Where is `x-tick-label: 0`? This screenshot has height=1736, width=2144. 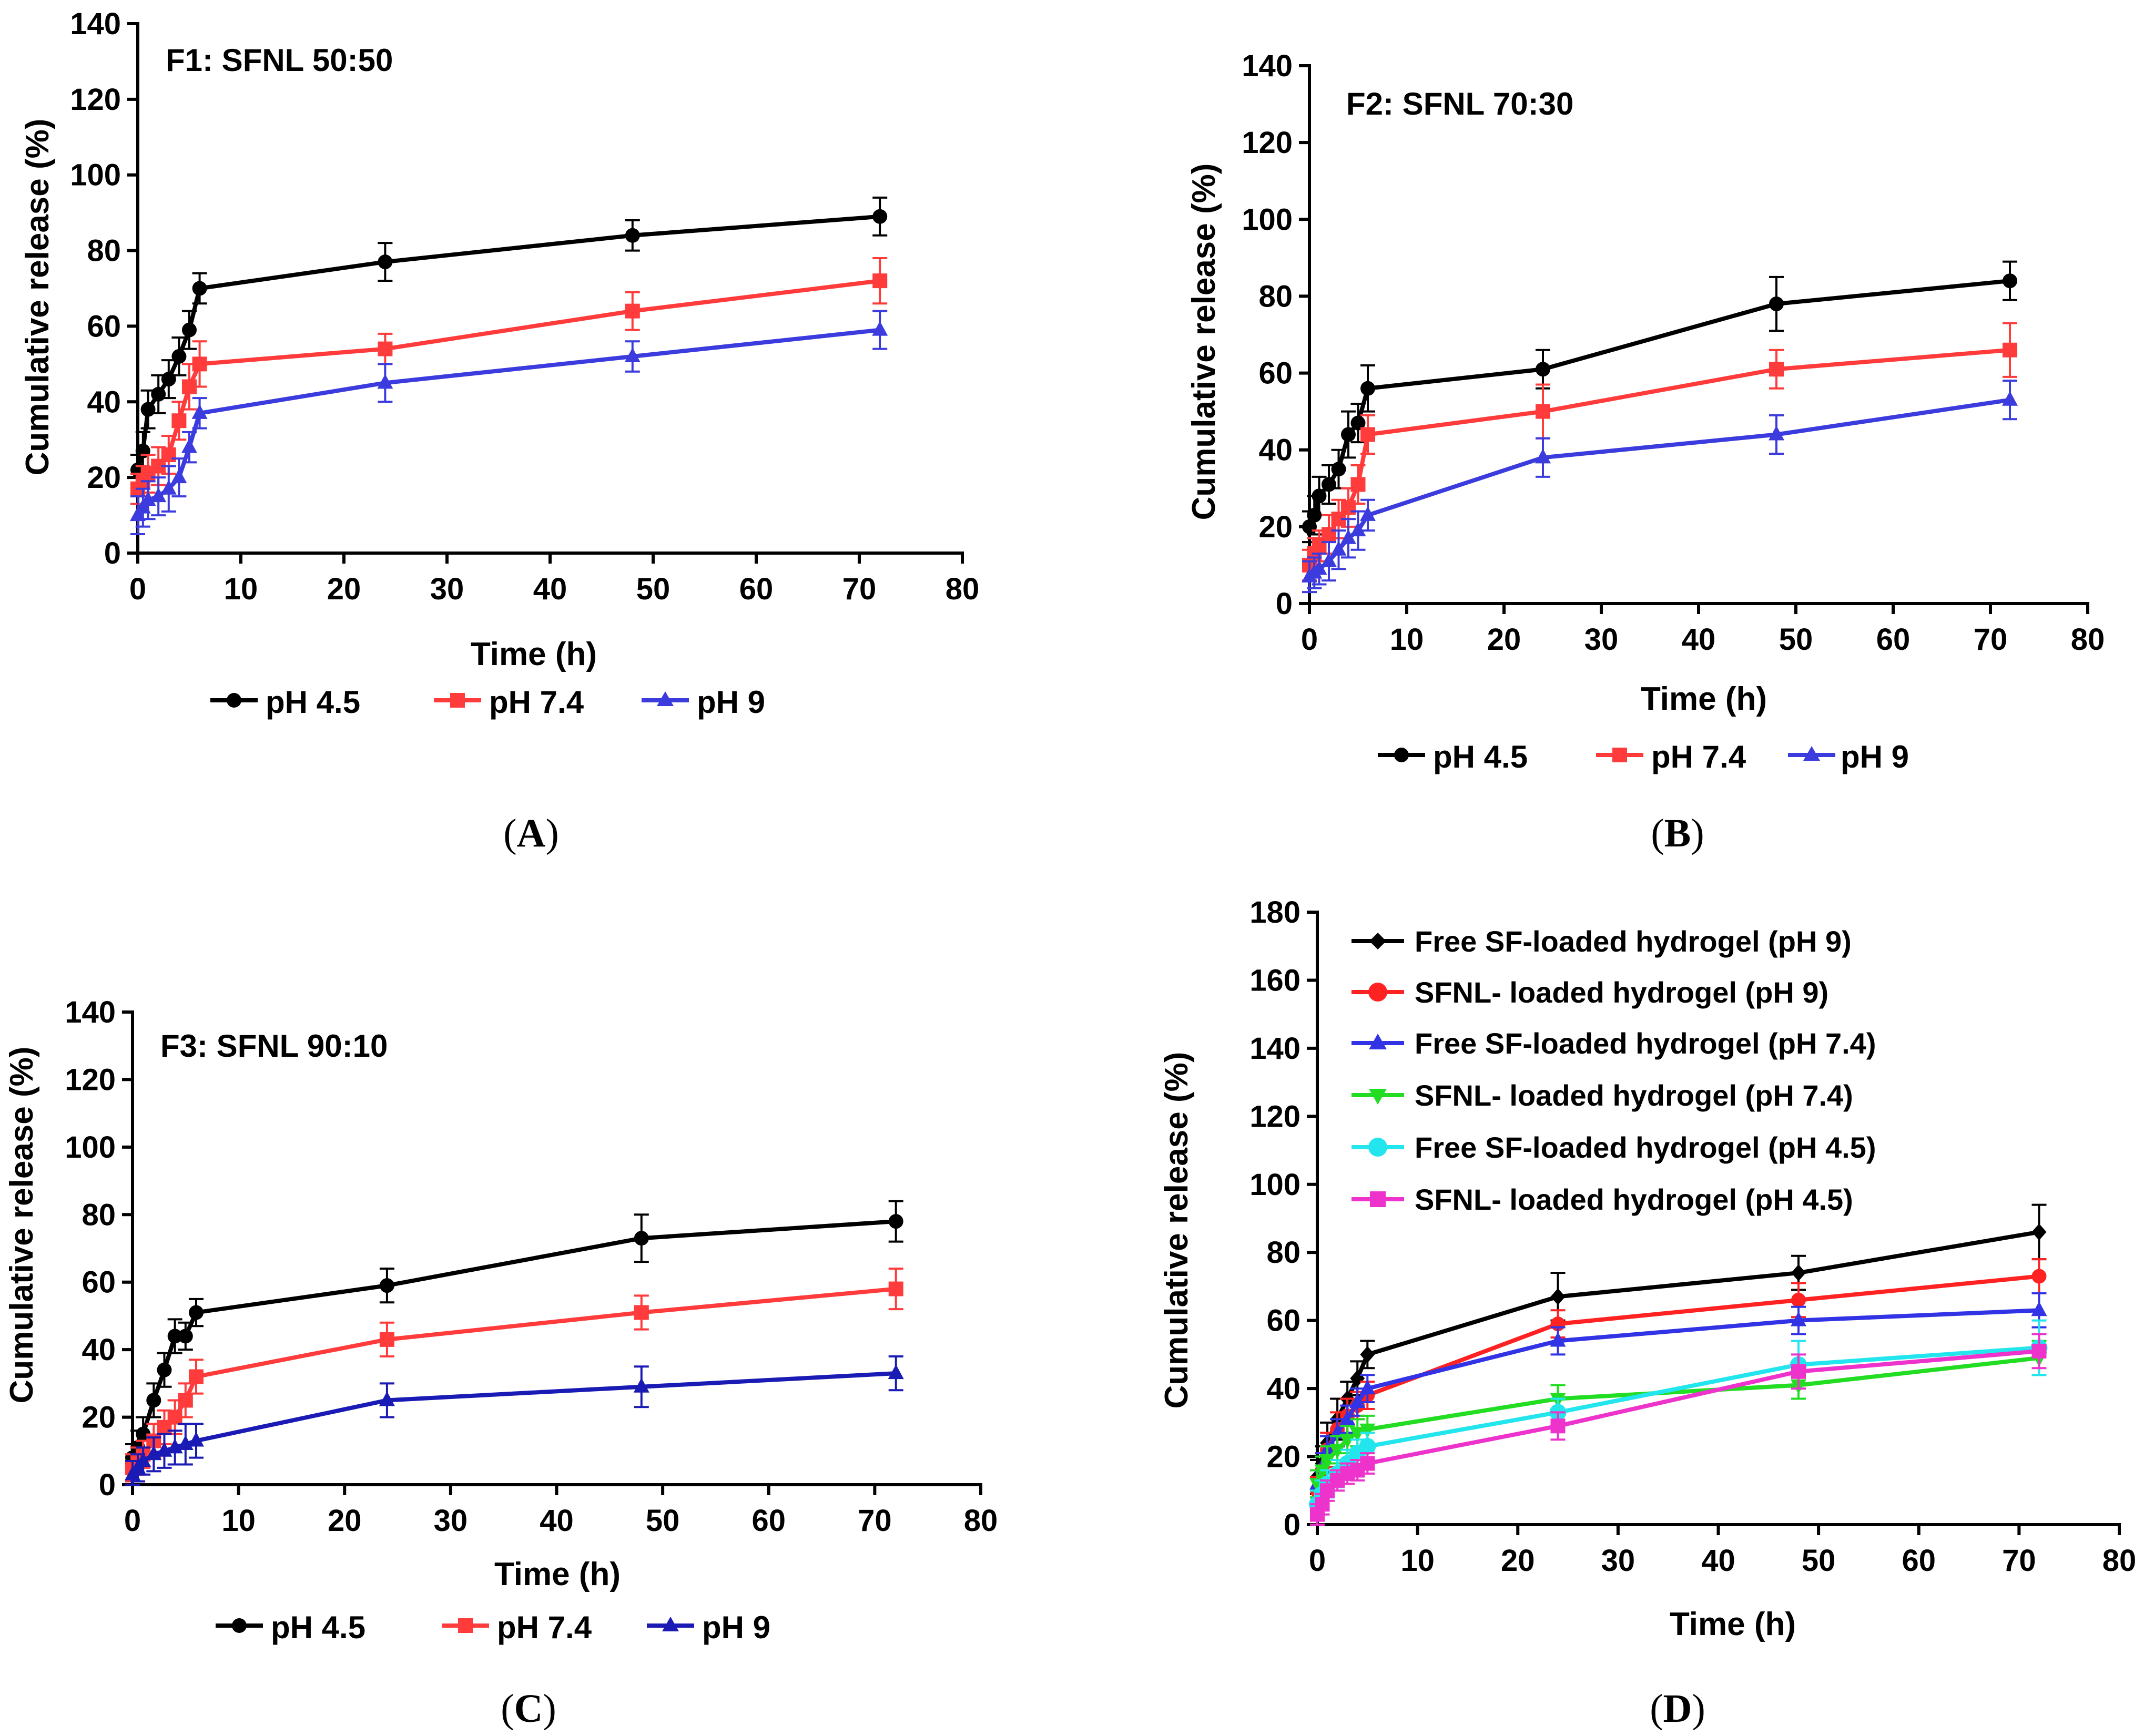 x-tick-label: 0 is located at coordinates (1317, 1561).